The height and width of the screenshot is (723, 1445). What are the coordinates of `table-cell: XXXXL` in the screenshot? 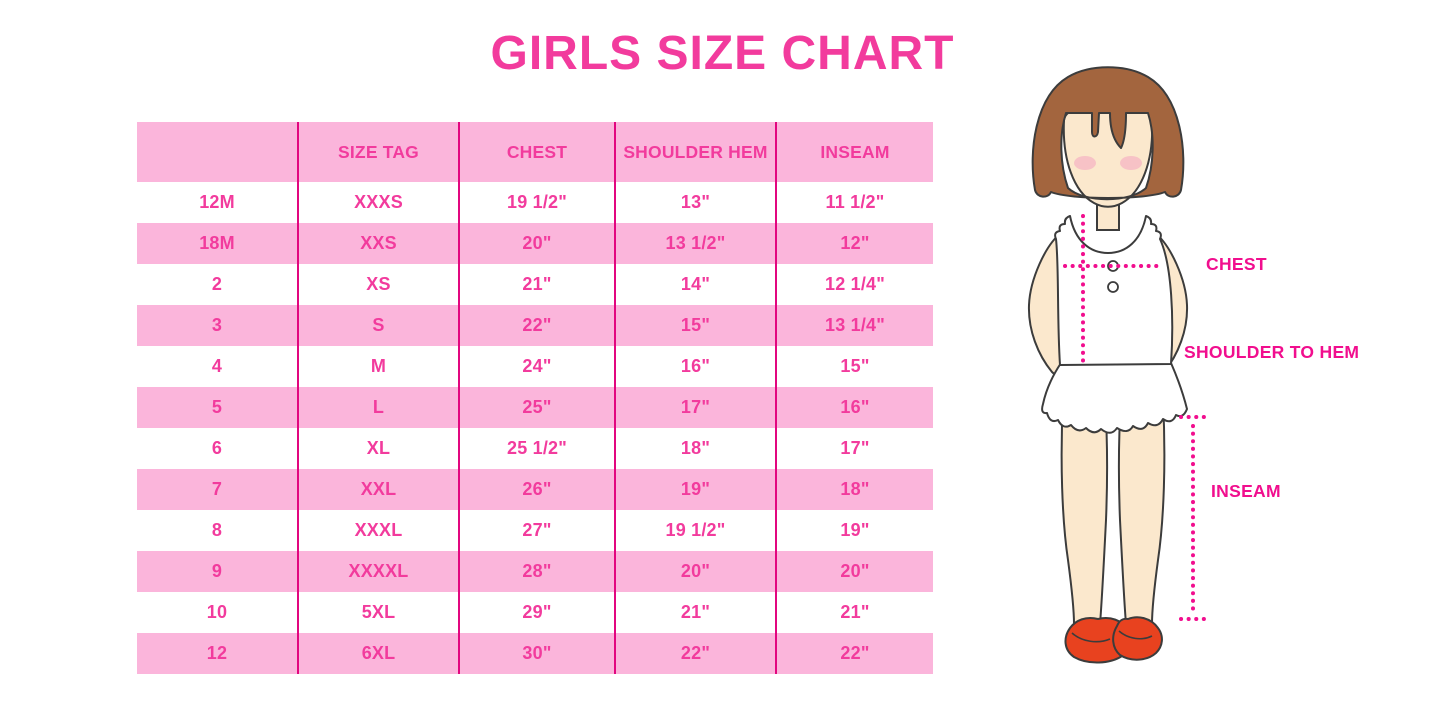 It's located at (377, 571).